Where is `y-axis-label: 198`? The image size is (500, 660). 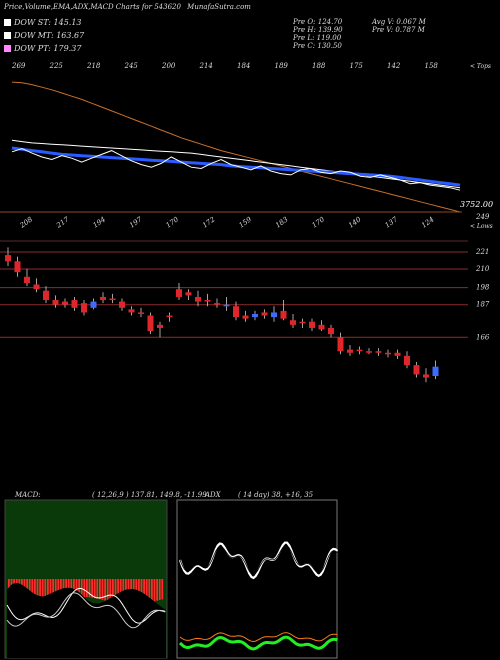
y-axis-label: 198 is located at coordinates (483, 288).